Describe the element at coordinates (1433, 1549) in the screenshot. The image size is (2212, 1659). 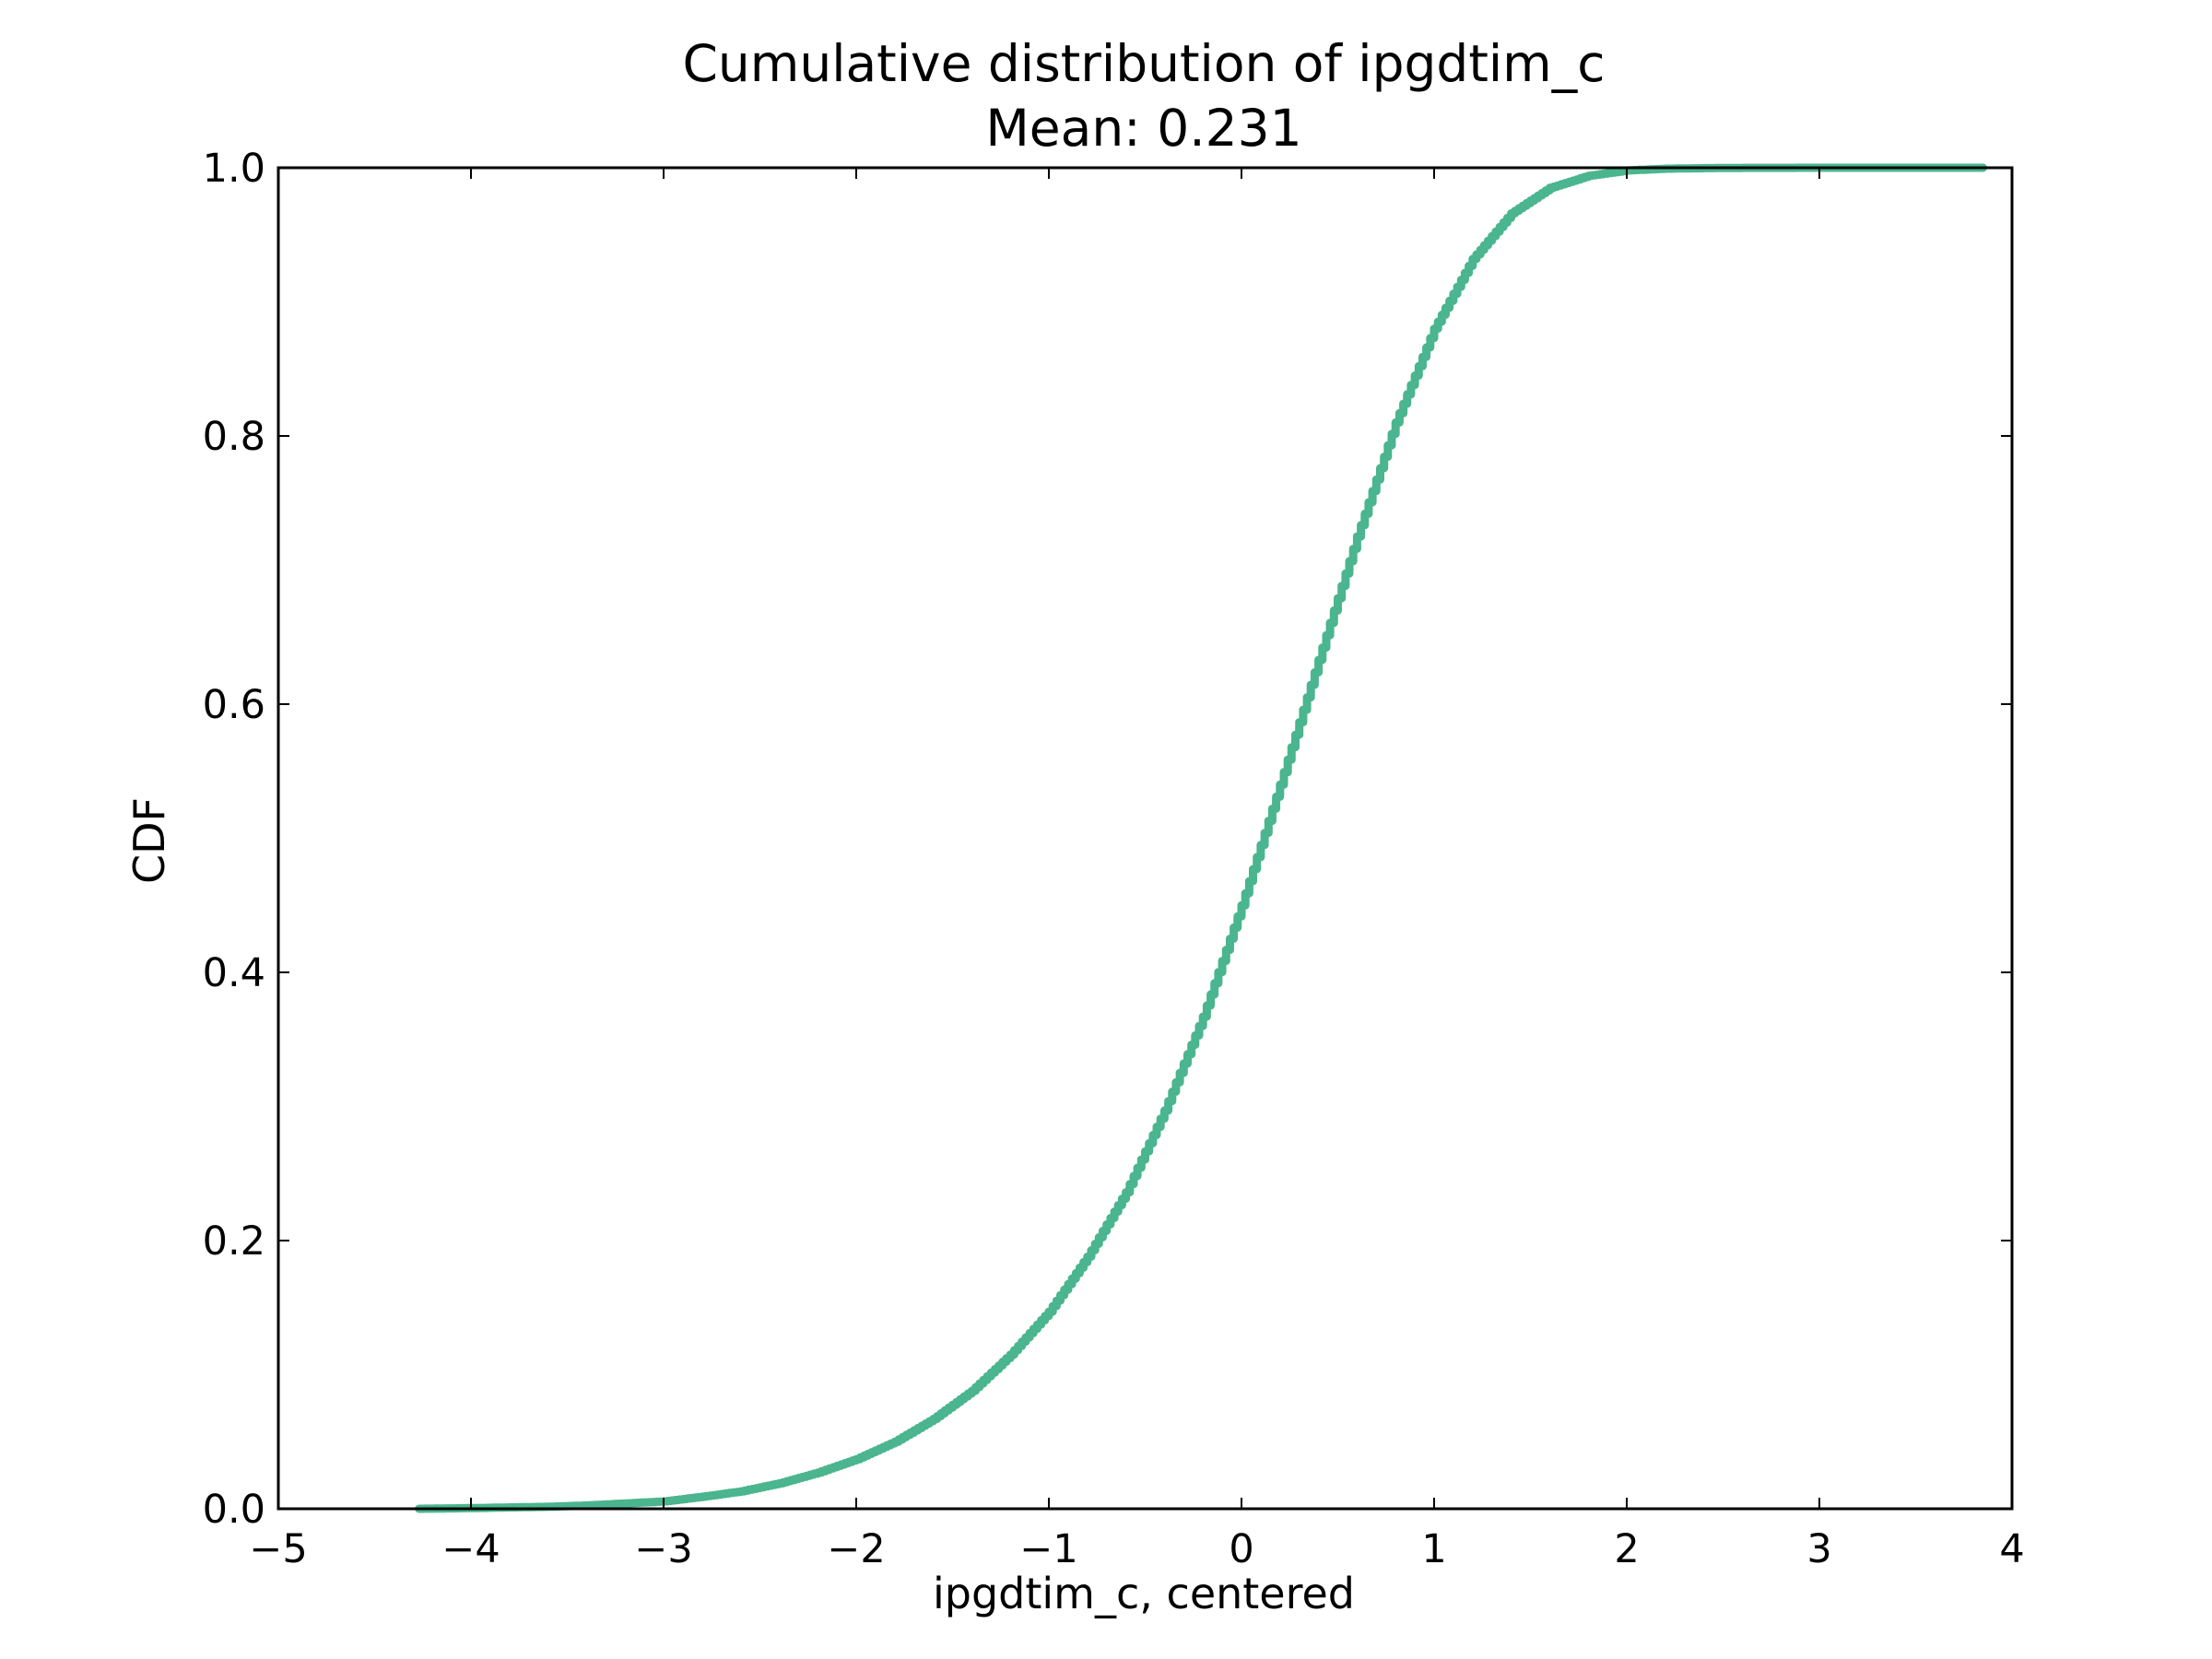
I see `x-tick-label: 1` at that location.